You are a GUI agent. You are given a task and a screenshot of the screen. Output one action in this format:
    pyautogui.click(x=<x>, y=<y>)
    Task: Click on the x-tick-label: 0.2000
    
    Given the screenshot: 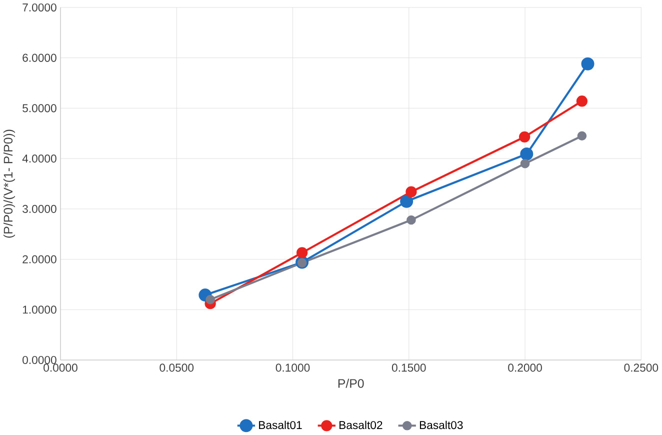 What is the action you would take?
    pyautogui.click(x=525, y=368)
    